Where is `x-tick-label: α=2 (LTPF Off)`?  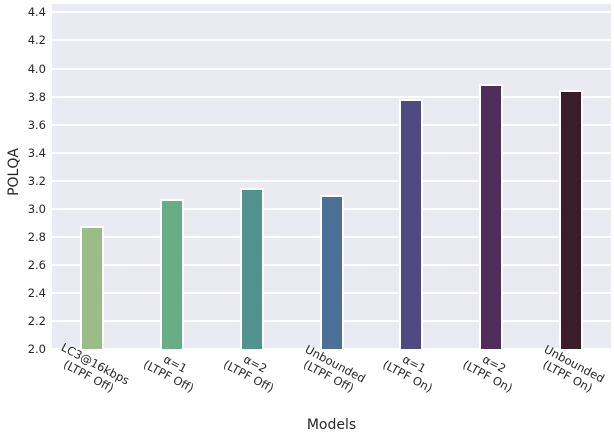 x-tick-label: α=2 (LTPF Off) is located at coordinates (252, 370).